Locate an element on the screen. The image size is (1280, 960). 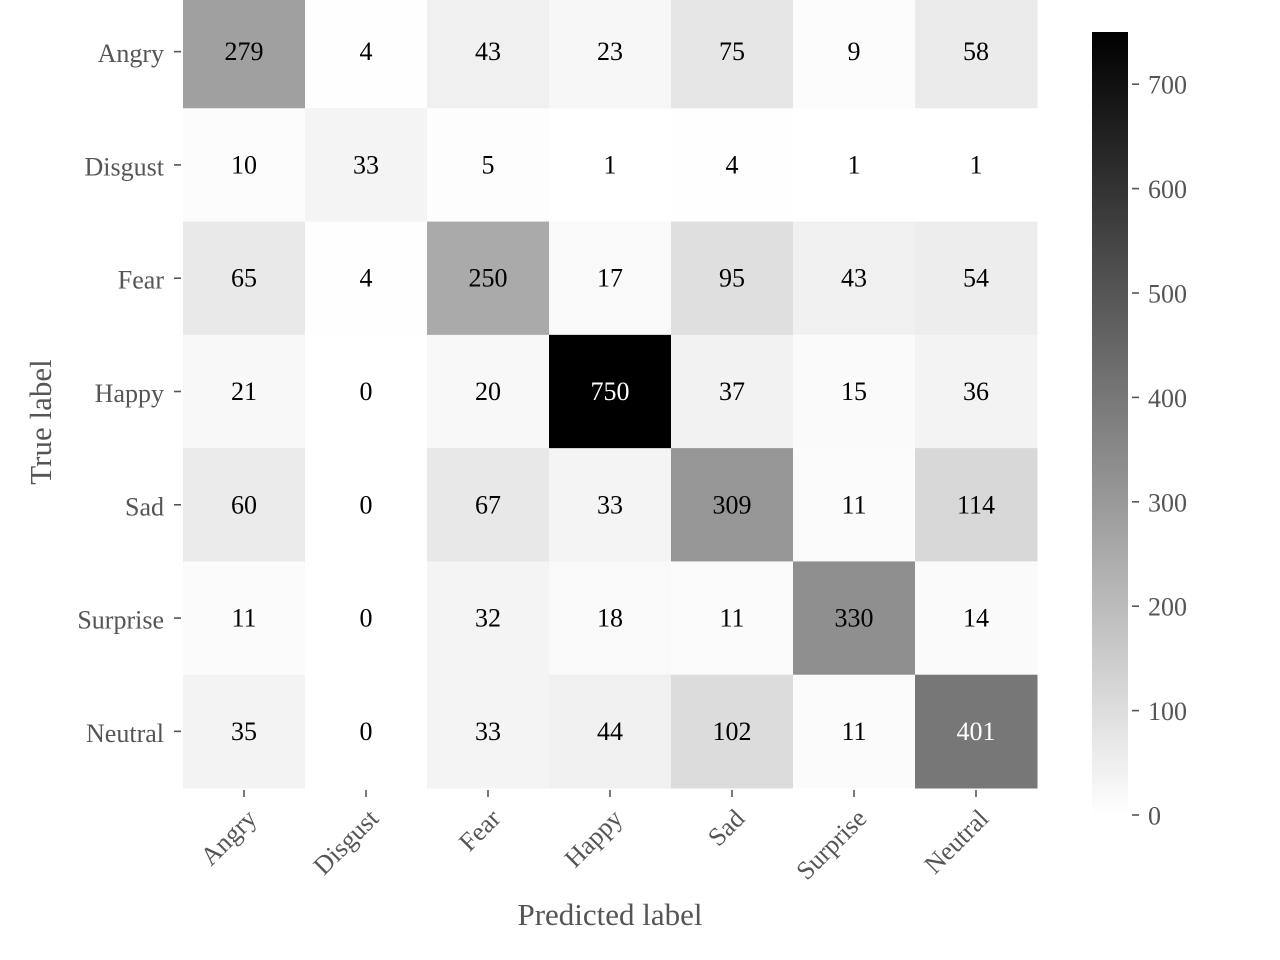
heatmap-cell-label: 279 is located at coordinates (244, 51).